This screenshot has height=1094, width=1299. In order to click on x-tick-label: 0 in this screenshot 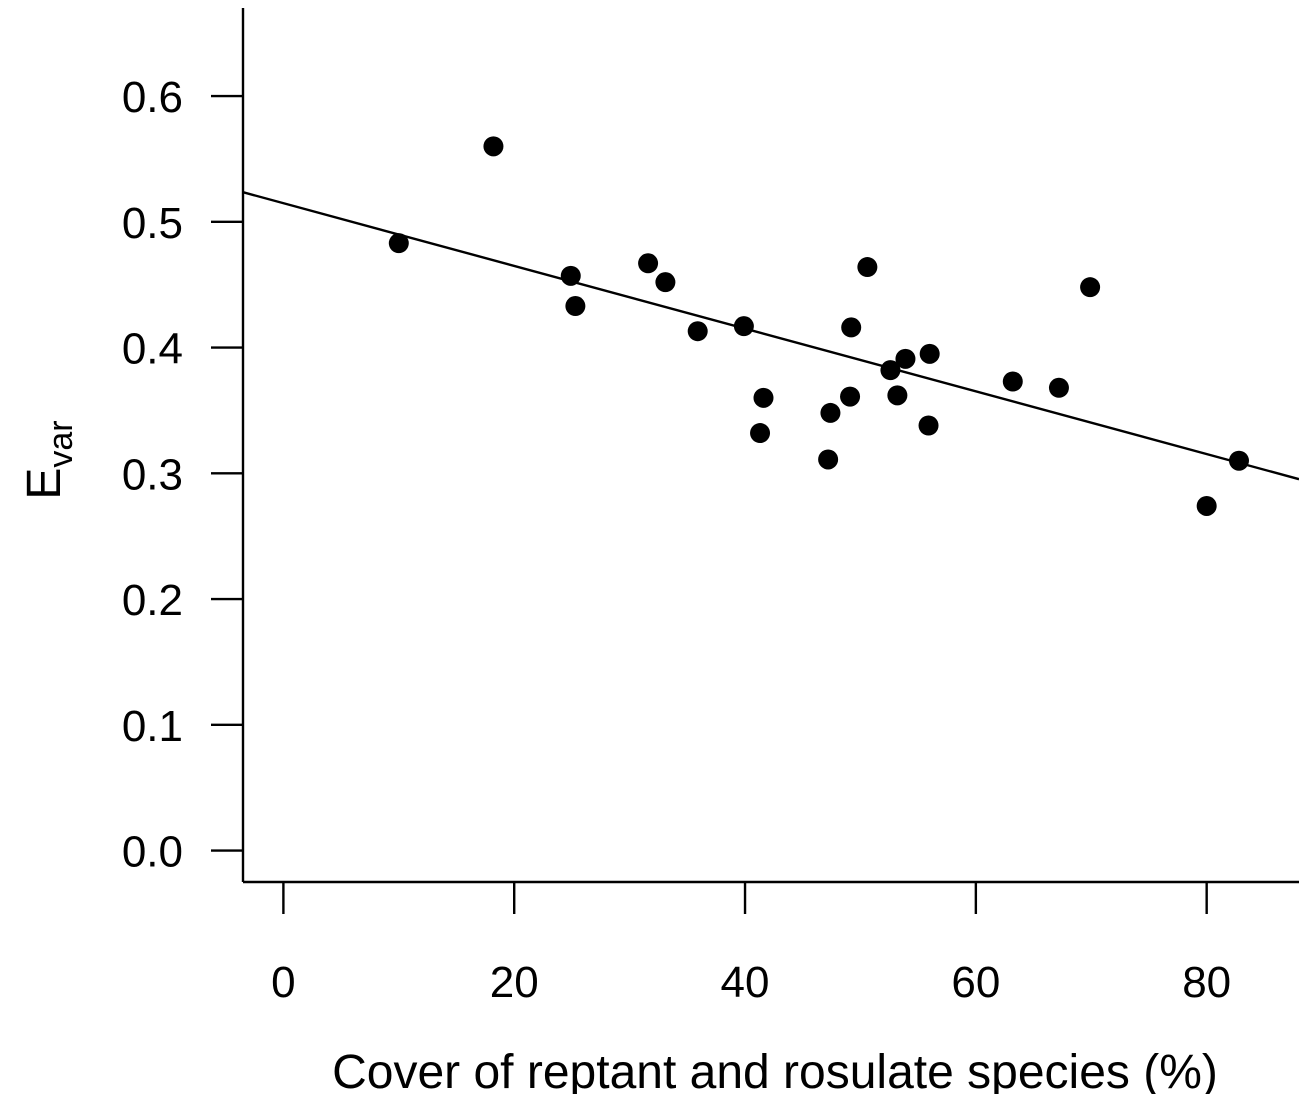, I will do `click(283, 982)`.